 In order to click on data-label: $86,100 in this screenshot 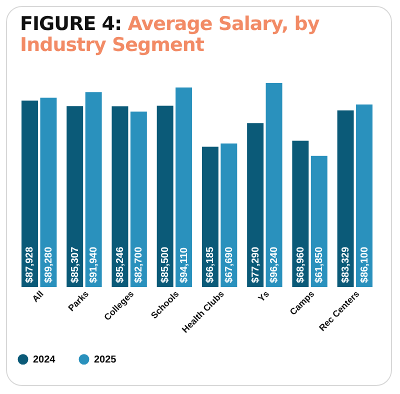, I will do `click(364, 264)`.